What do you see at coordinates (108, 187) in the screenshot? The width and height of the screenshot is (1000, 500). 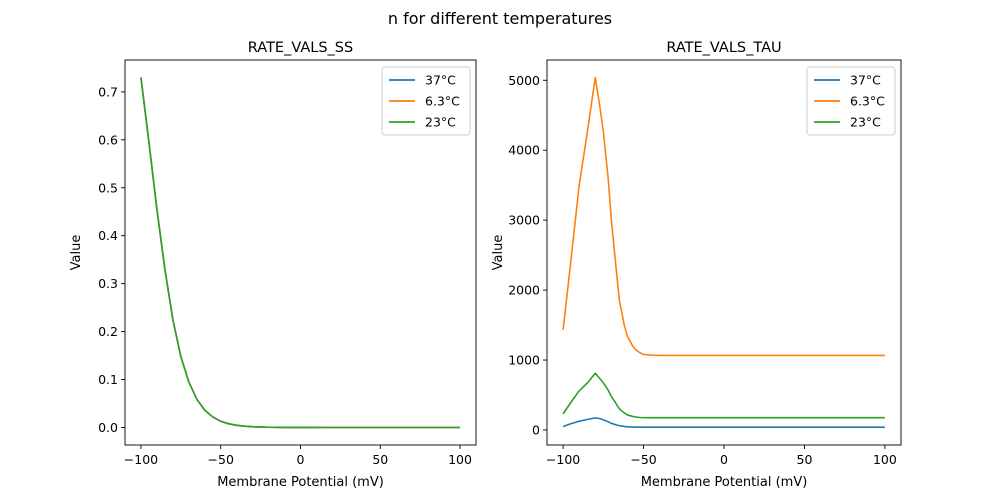 I see `y-tick-label: 0.5` at bounding box center [108, 187].